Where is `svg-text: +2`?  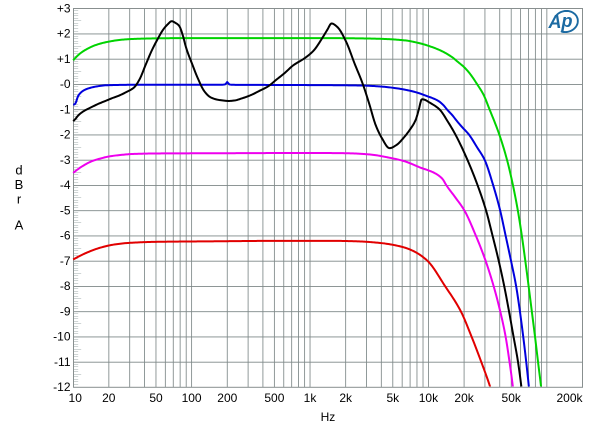 svg-text: +2 is located at coordinates (64, 34).